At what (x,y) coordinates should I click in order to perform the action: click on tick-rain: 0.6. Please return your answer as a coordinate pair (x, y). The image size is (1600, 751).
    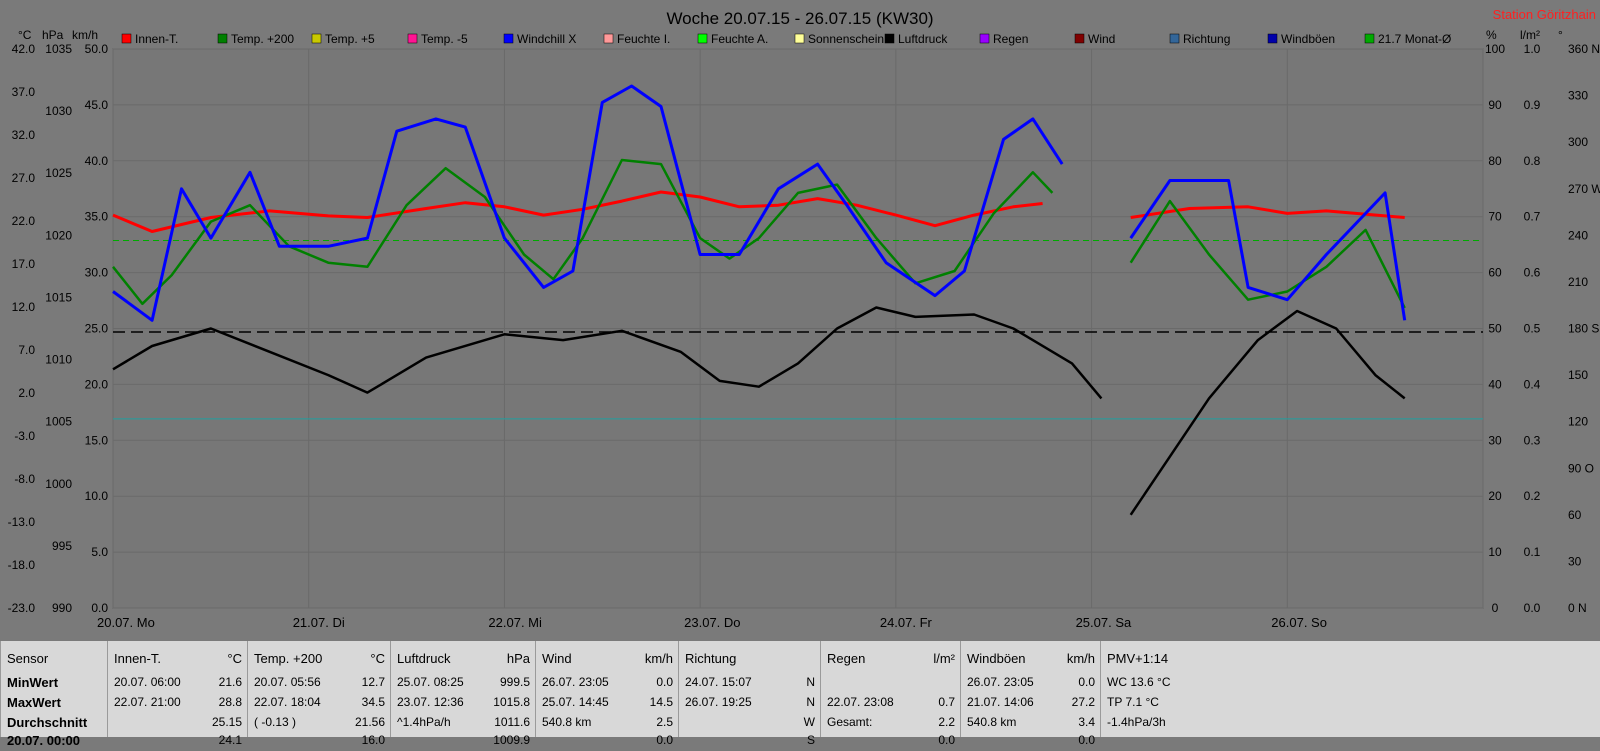
    Looking at the image, I should click on (1532, 273).